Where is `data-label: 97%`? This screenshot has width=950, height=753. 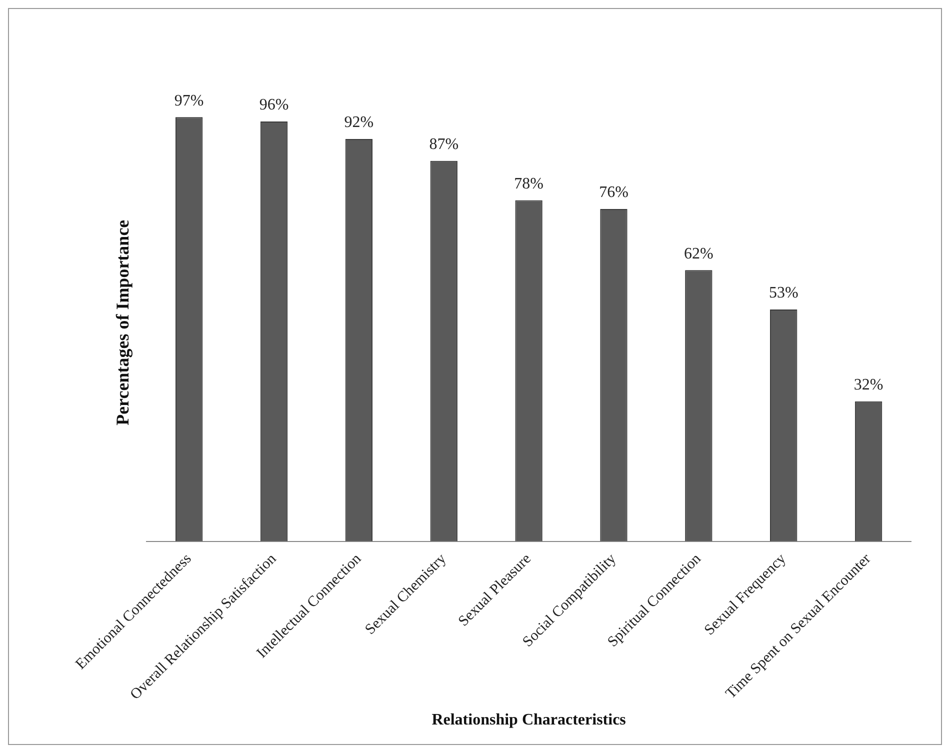 data-label: 97% is located at coordinates (189, 101).